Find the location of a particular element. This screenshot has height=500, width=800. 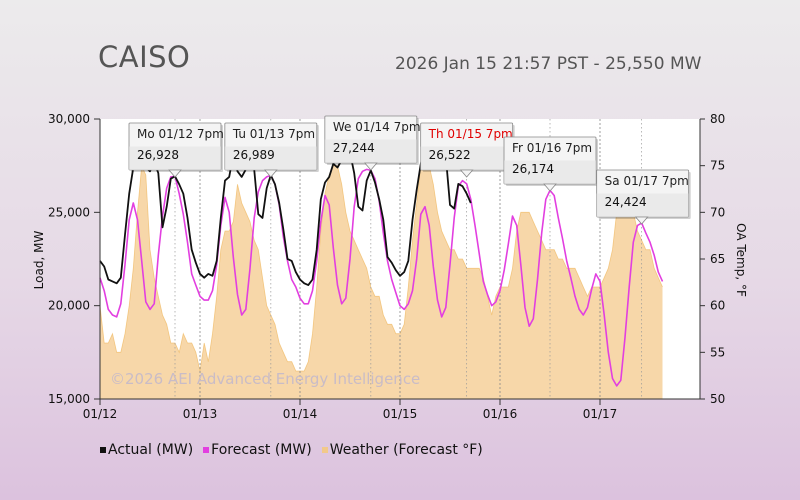

legend-item-forecast: Forecast (MW) is located at coordinates (257, 450).